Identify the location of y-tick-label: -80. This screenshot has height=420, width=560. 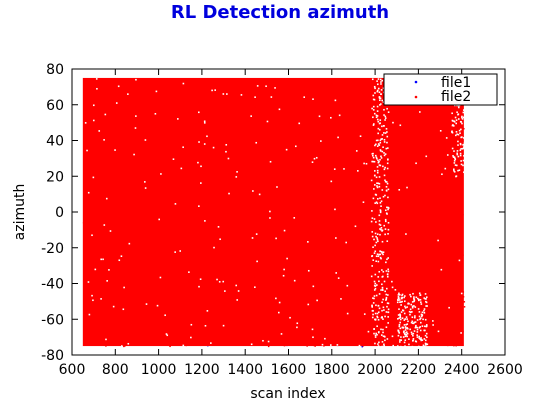
(52, 356).